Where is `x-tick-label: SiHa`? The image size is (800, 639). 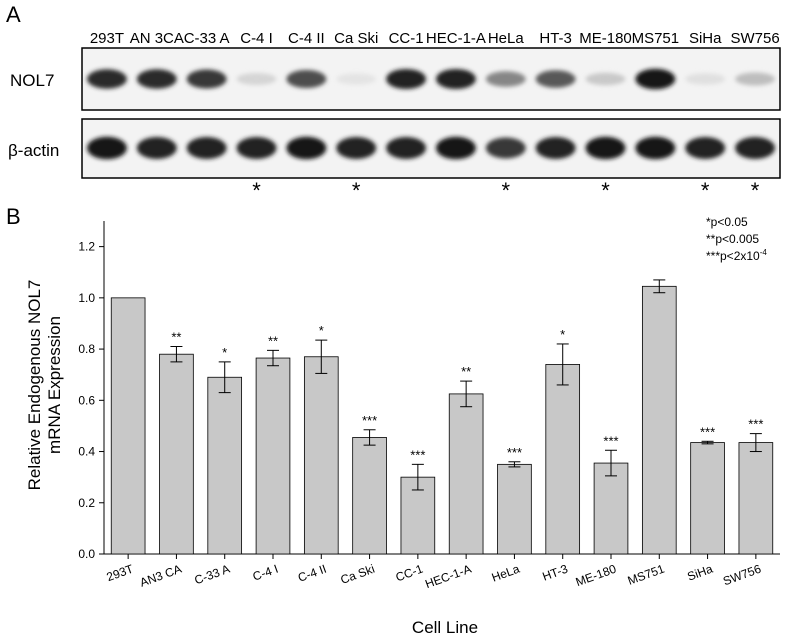 x-tick-label: SiHa is located at coordinates (700, 573).